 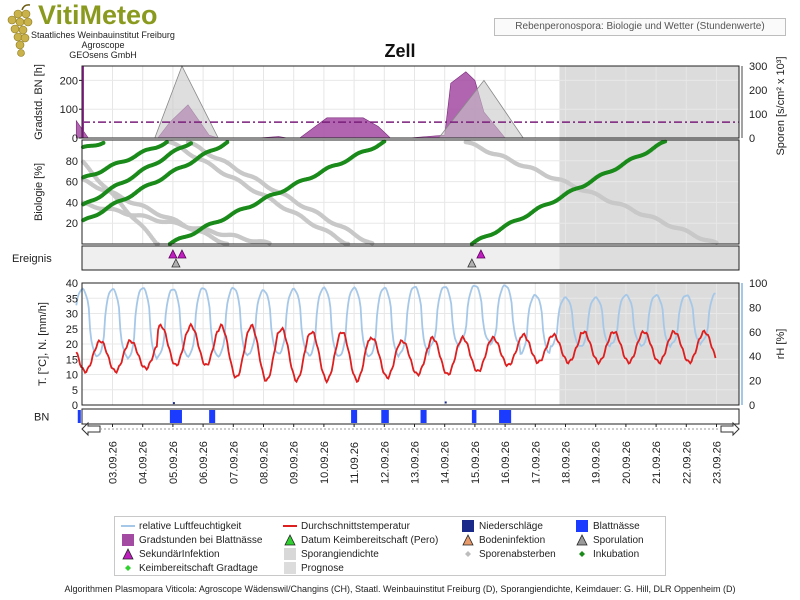 What do you see at coordinates (75, 406) in the screenshot?
I see `p4-left-tick: 0` at bounding box center [75, 406].